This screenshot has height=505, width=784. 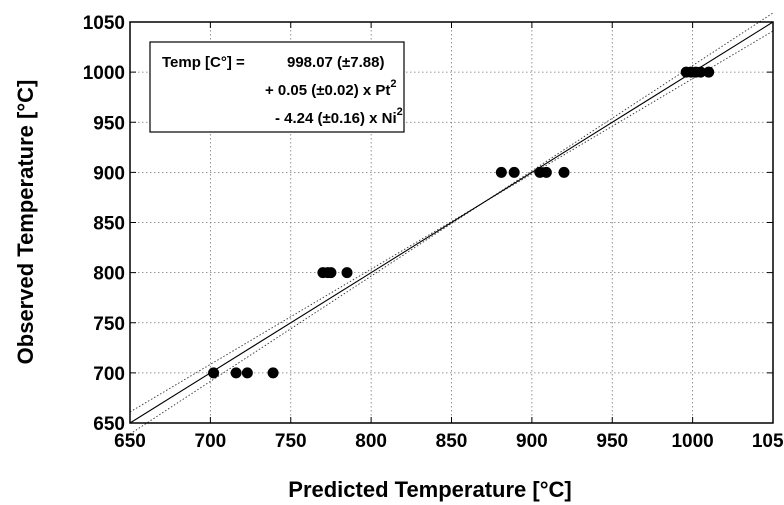 I want to click on x-tick-labels: 650 700 750 800 850 900 950 1000 1050, so click(x=449, y=441).